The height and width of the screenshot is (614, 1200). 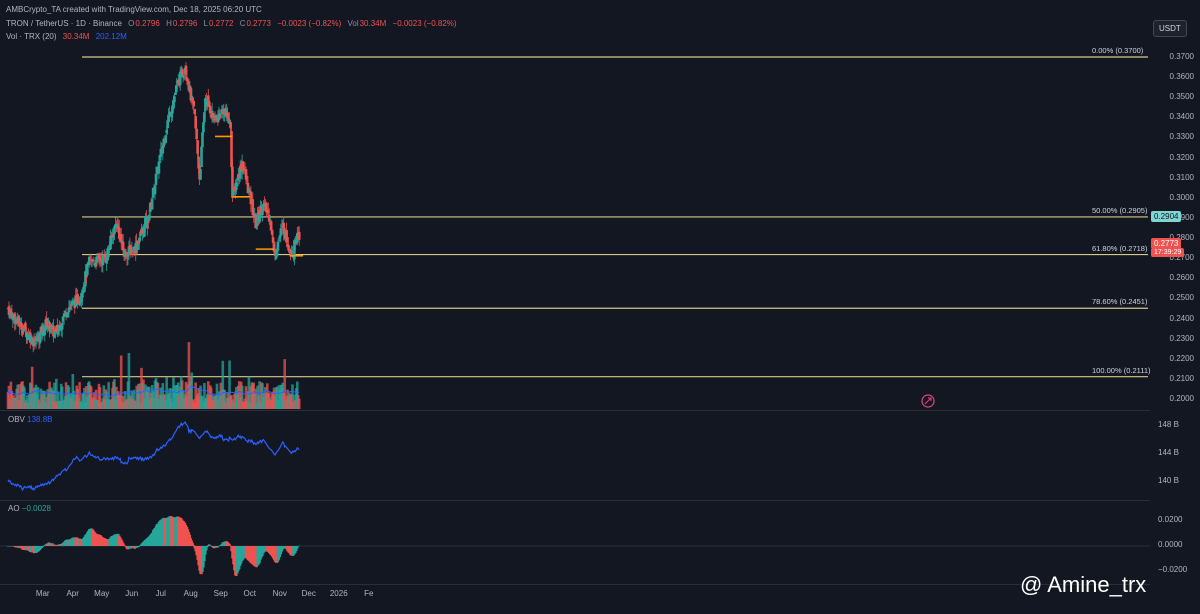 I want to click on volume-legend: Vol · TRX (20) 30.34M 202.12M, so click(x=68, y=36).